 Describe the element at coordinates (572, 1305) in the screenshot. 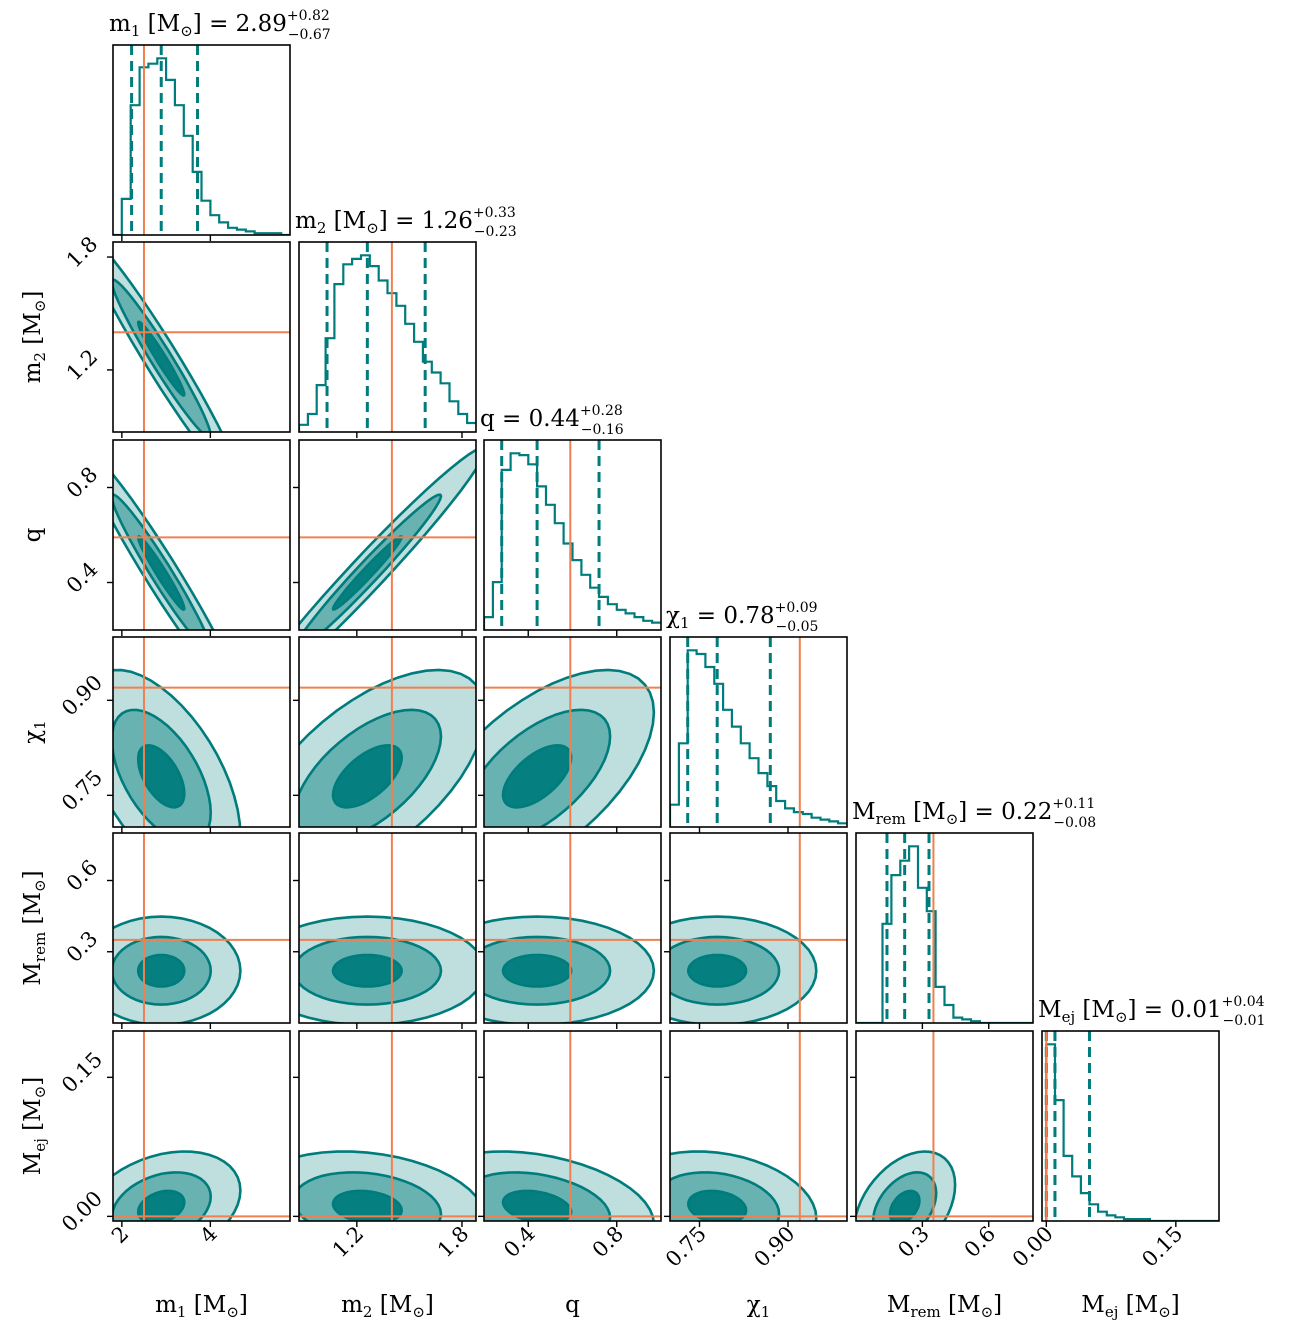

I see `x-axis-label-text: q` at that location.